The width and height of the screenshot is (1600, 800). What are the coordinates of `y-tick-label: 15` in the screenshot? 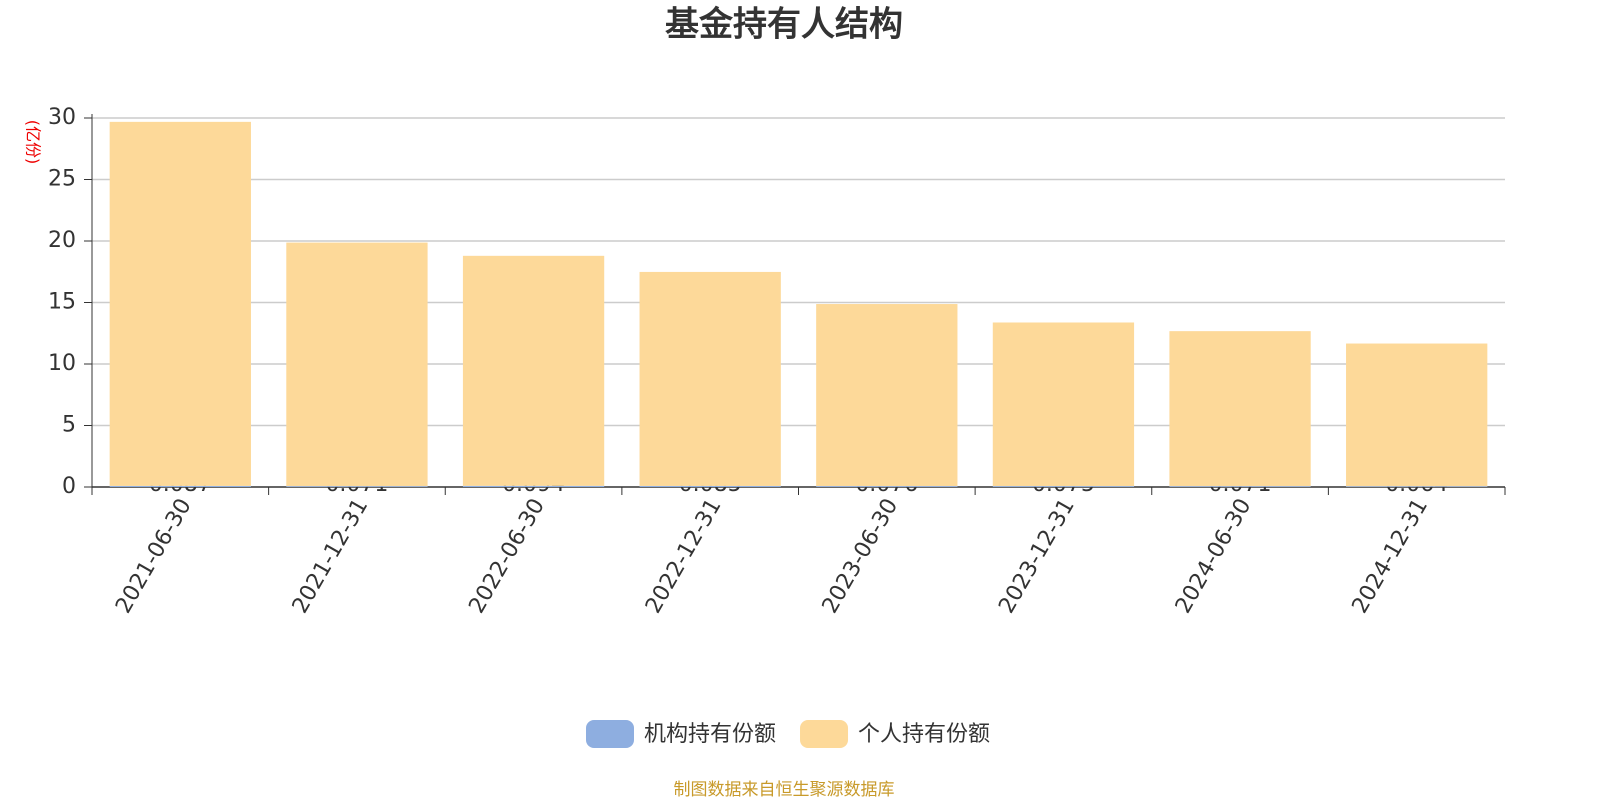 It's located at (62, 302).